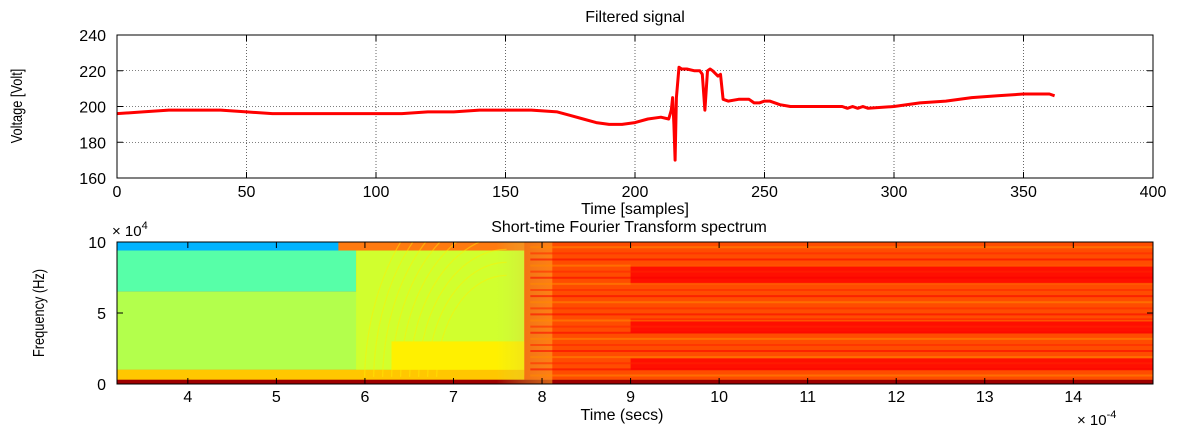  I want to click on y-tick-label: 180, so click(92, 143).